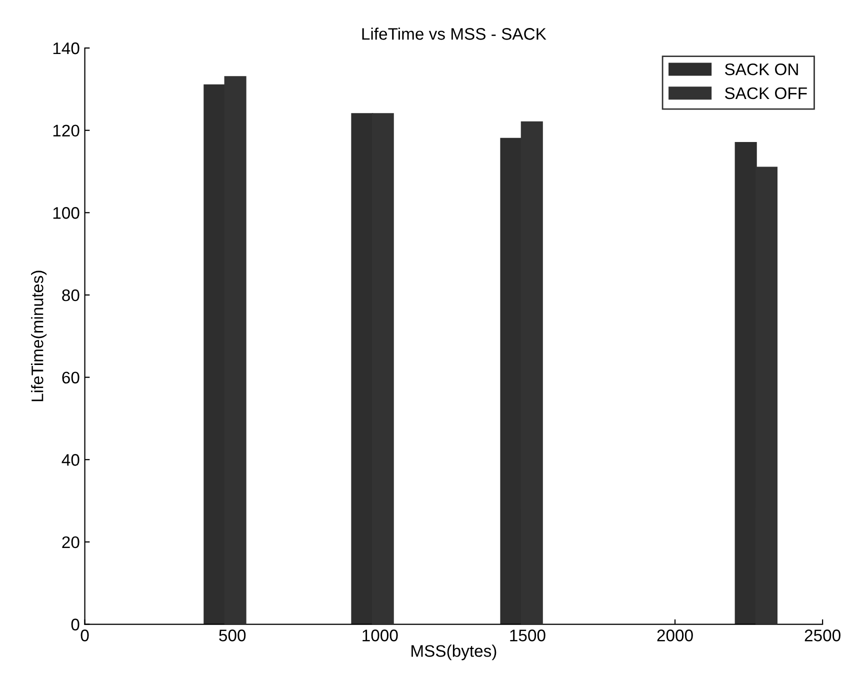  What do you see at coordinates (66, 130) in the screenshot?
I see `y-tick-label: 120` at bounding box center [66, 130].